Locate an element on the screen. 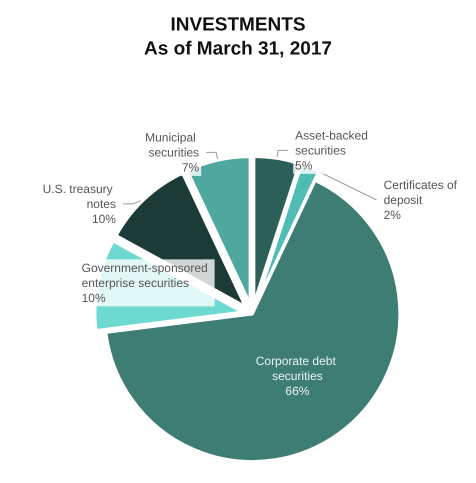 The image size is (476, 483). data-label: 7% is located at coordinates (191, 167).